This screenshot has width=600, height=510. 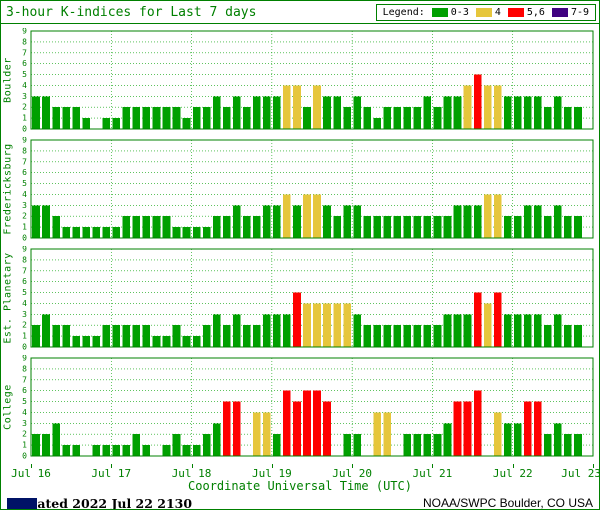 I want to click on x-tick-label: Jul 23, so click(x=580, y=473).